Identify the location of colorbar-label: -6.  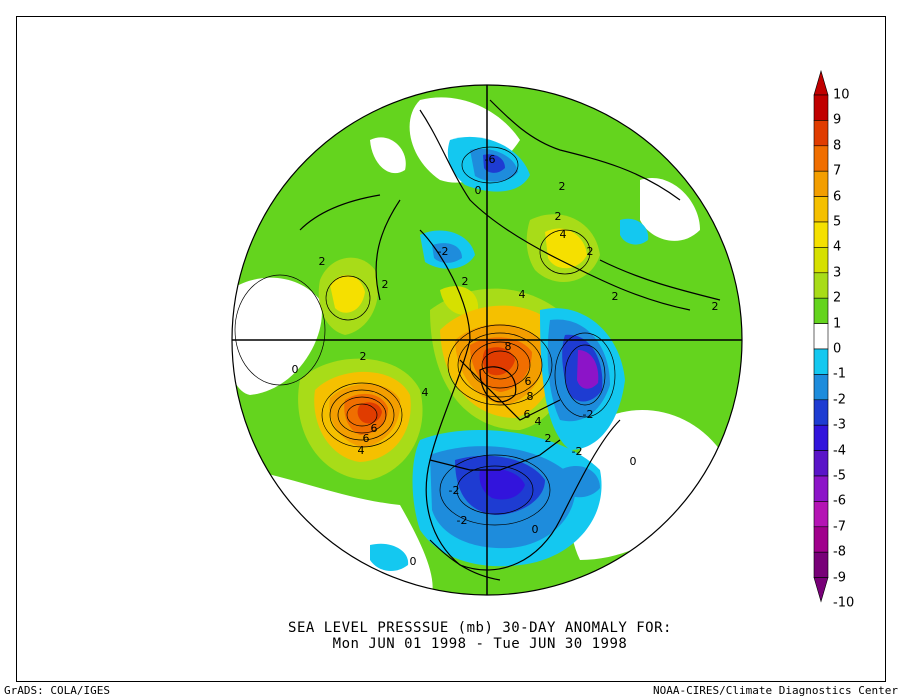
(839, 501).